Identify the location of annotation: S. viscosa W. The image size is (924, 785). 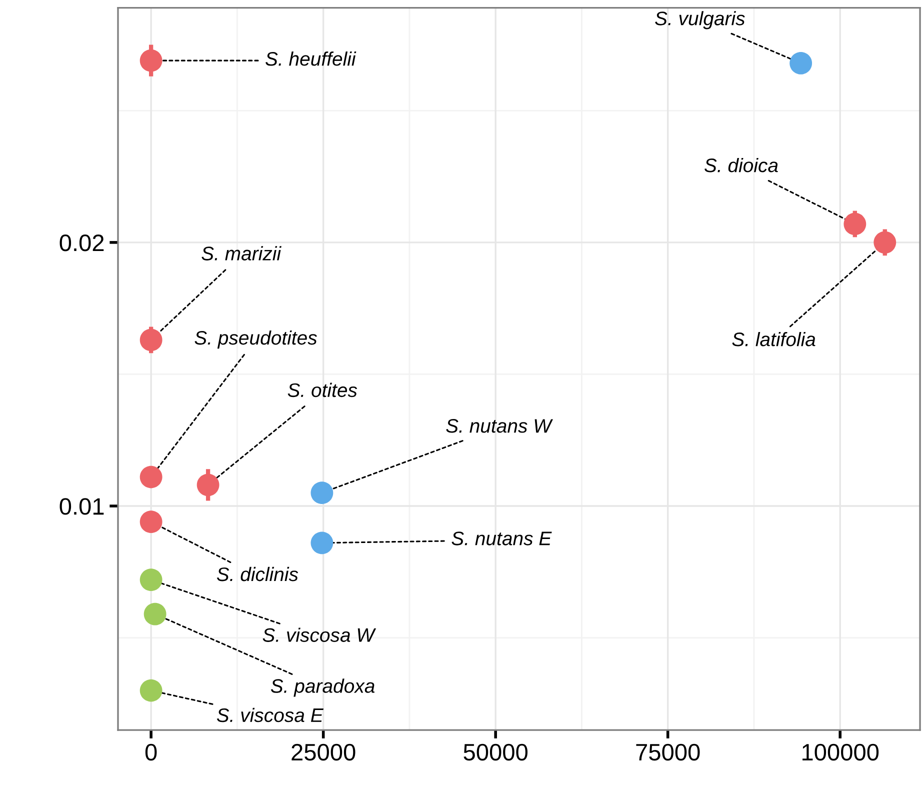
(319, 635).